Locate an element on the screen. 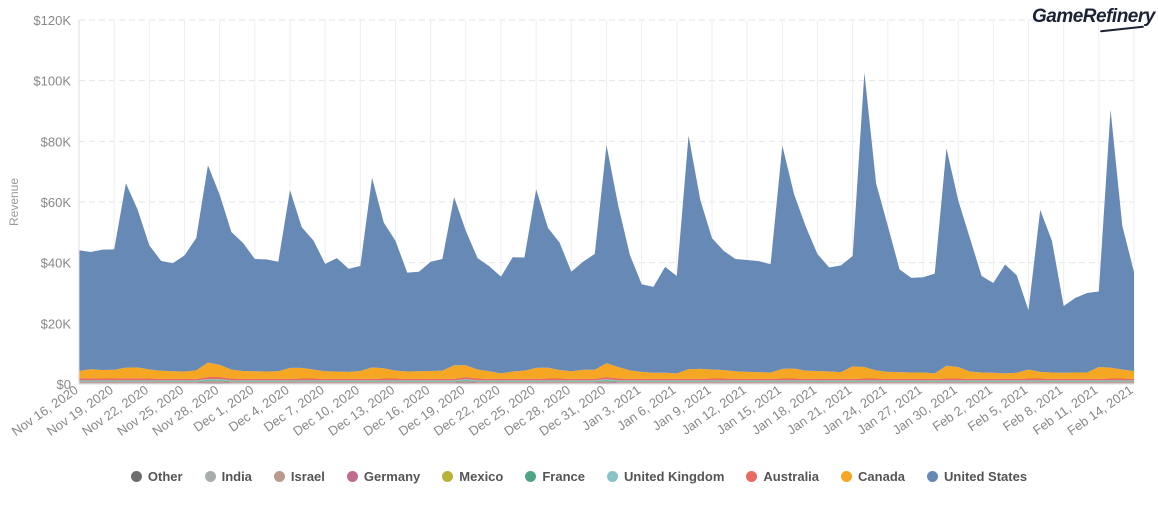 The image size is (1158, 506). area-united-kingdom is located at coordinates (606, 380).